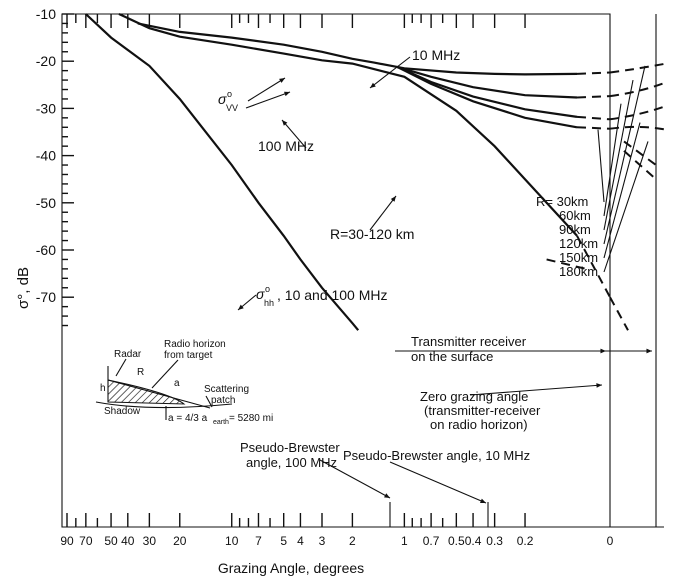  I want to click on range-label: 150km, so click(578, 257).